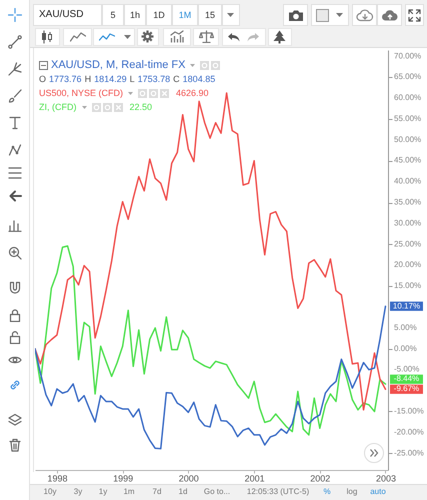 This screenshot has width=427, height=500. What do you see at coordinates (57, 479) in the screenshot?
I see `x-tick-label: 1998` at bounding box center [57, 479].